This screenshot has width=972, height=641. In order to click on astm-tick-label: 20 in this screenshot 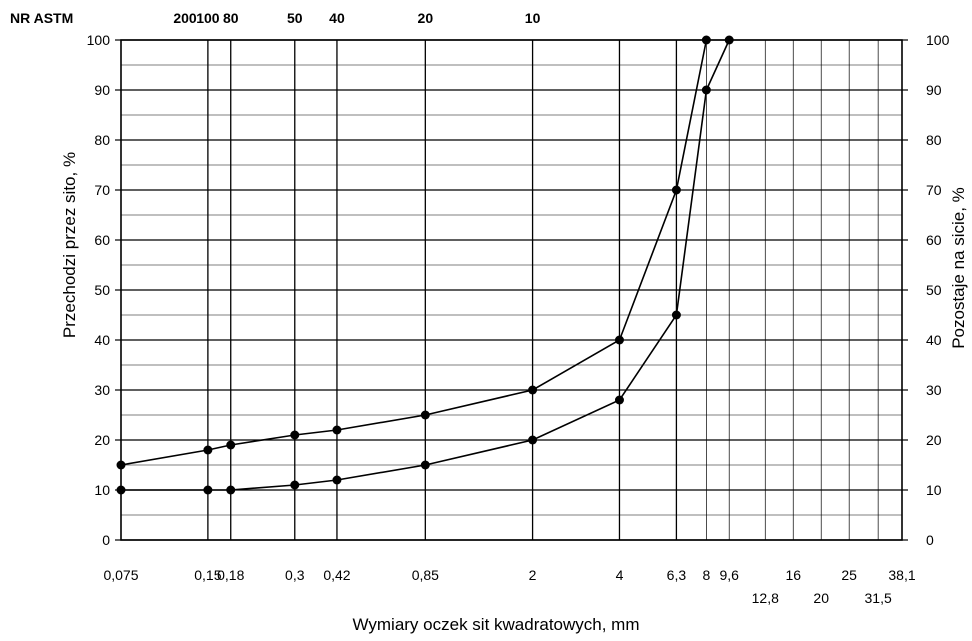, I will do `click(426, 18)`.